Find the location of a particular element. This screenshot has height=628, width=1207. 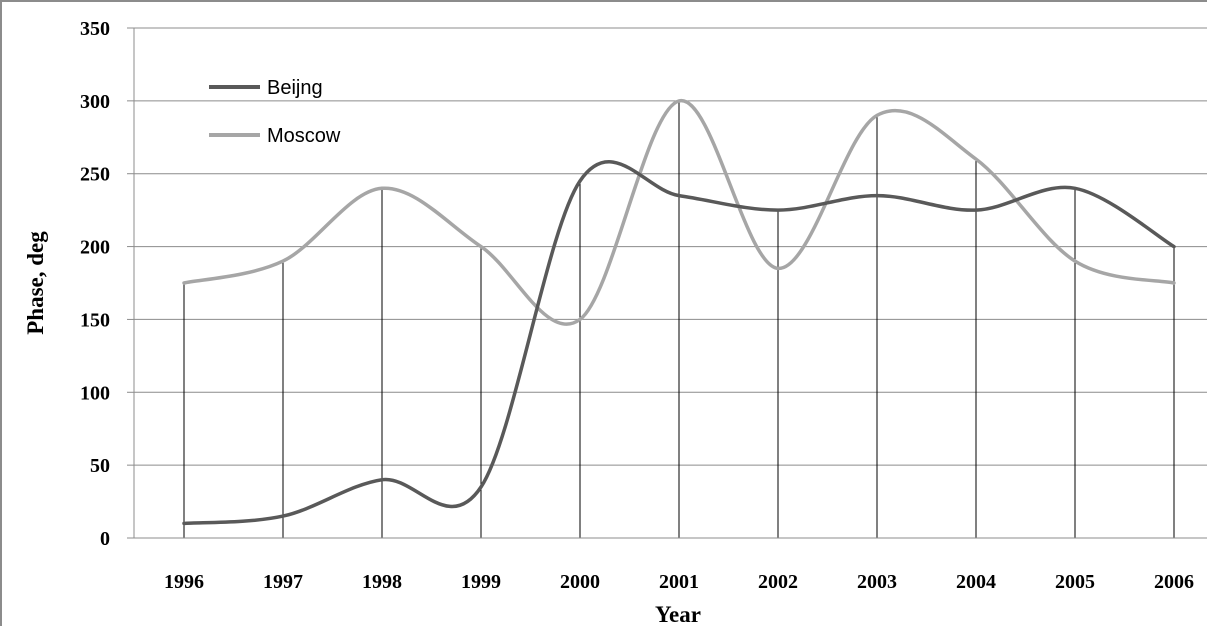

x-tick-label: 2003 is located at coordinates (877, 582).